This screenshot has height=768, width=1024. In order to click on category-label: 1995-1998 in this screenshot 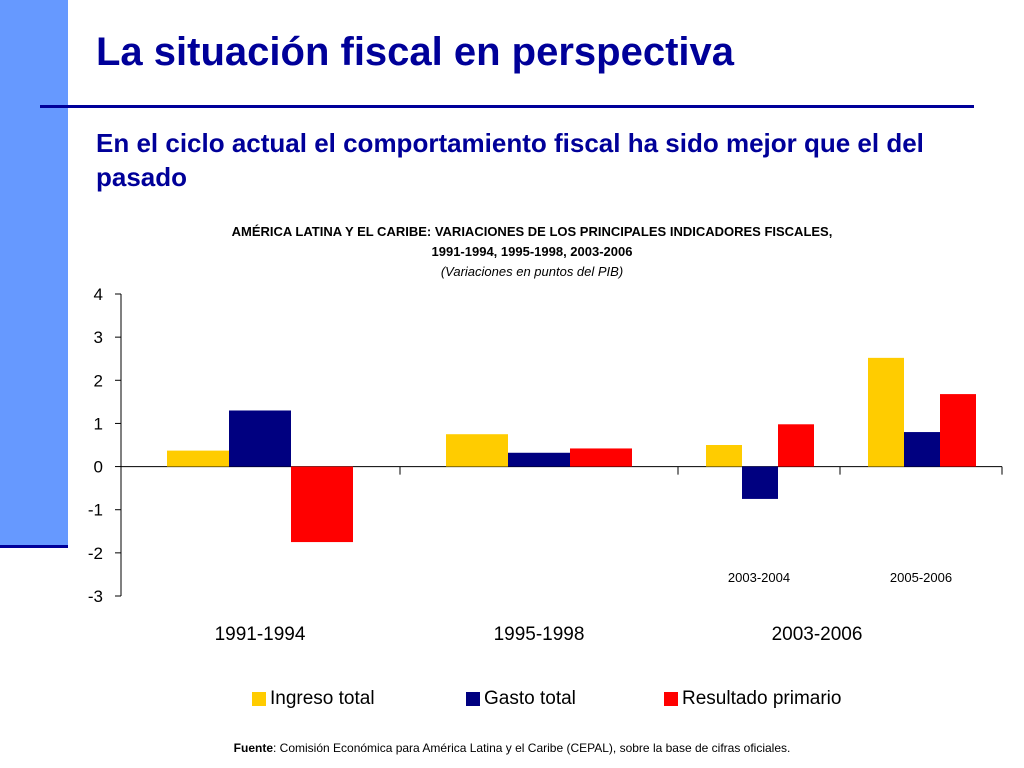, I will do `click(539, 634)`.